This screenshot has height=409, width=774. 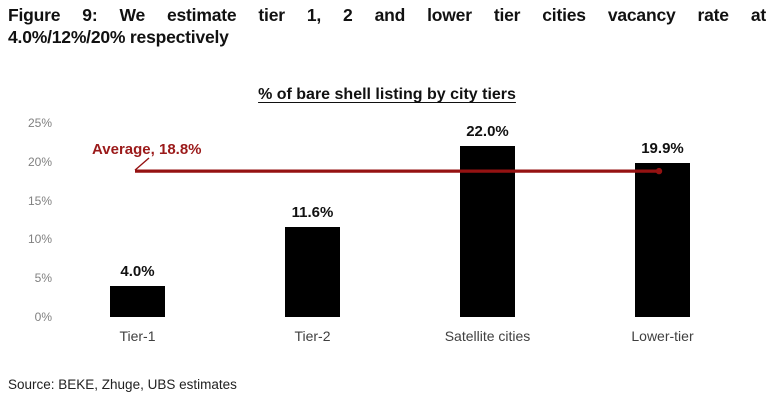 What do you see at coordinates (137, 336) in the screenshot?
I see `category-label: Tier-1` at bounding box center [137, 336].